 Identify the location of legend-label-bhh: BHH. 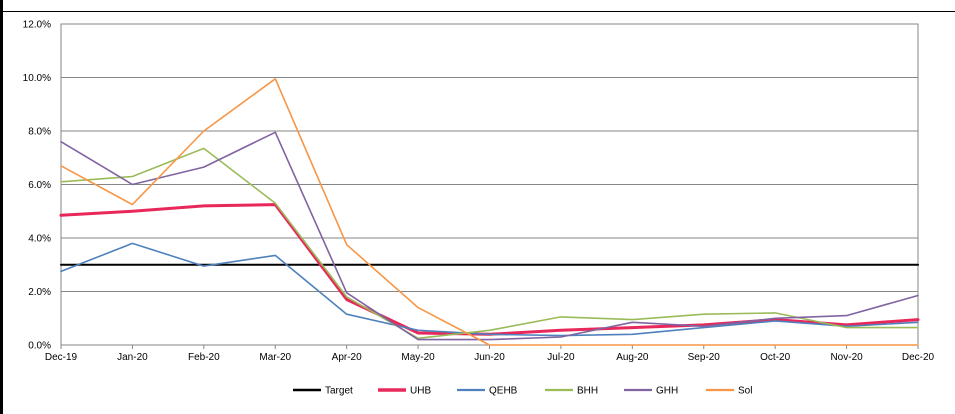
(587, 391).